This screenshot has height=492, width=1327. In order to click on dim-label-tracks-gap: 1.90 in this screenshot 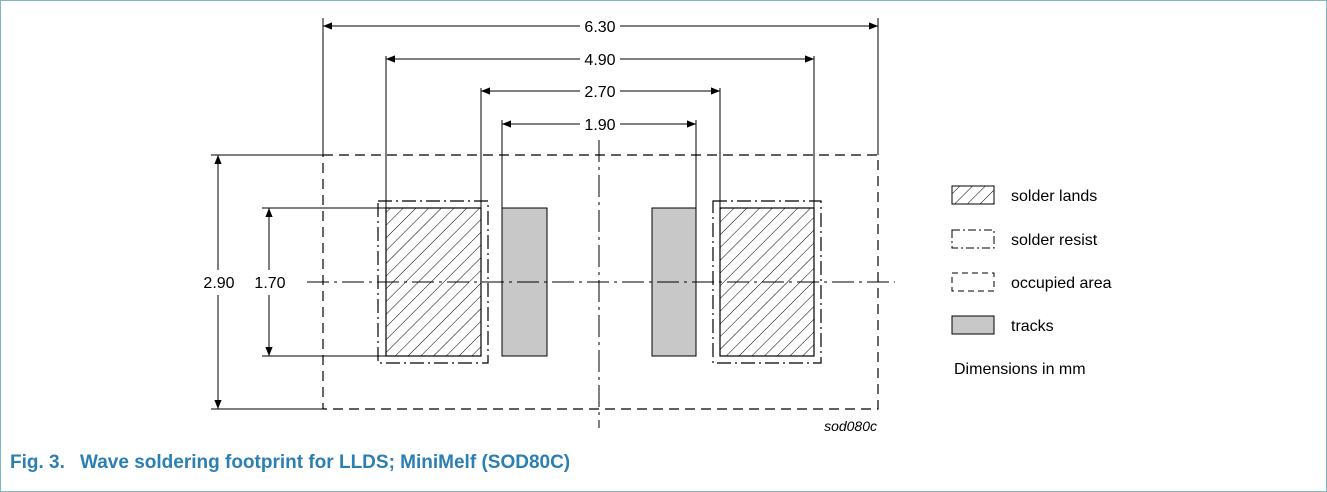, I will do `click(599, 125)`.